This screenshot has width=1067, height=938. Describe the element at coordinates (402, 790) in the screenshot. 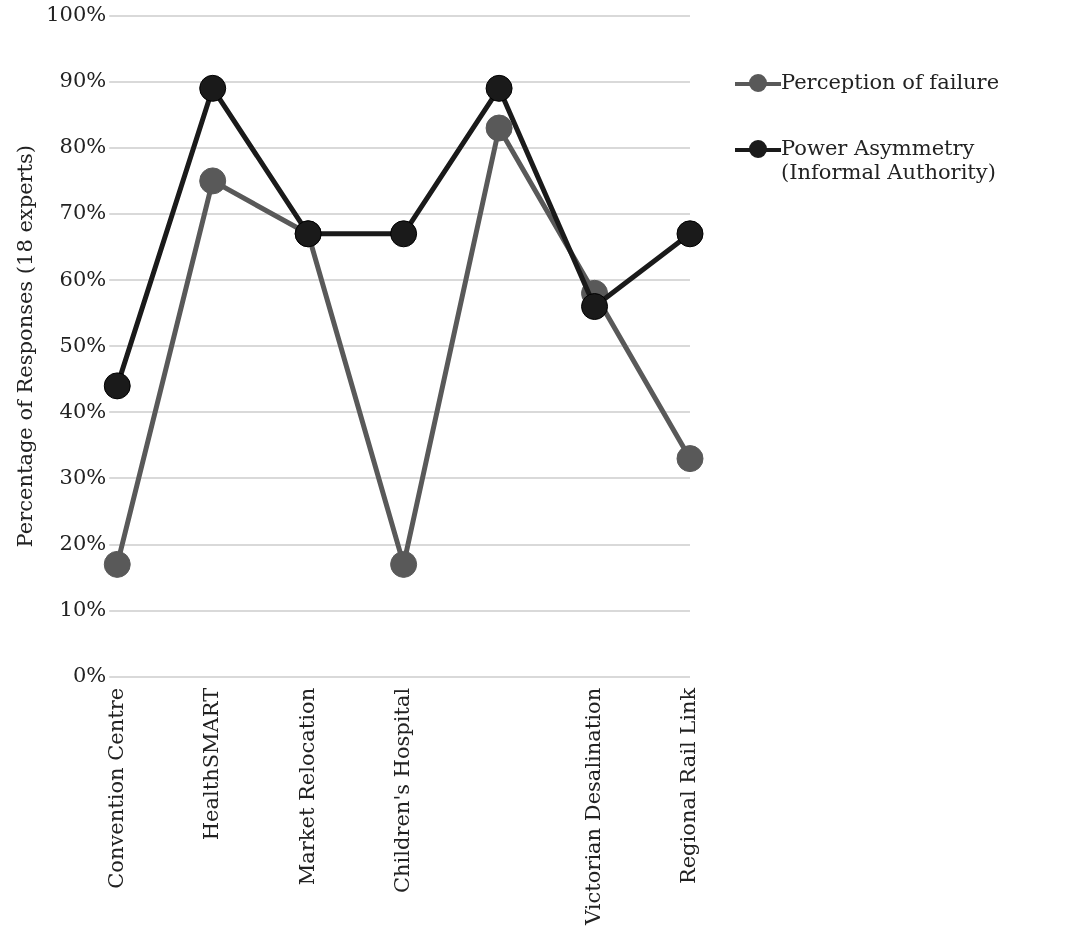

I see `x-tick-label: Children's Hospital` at that location.